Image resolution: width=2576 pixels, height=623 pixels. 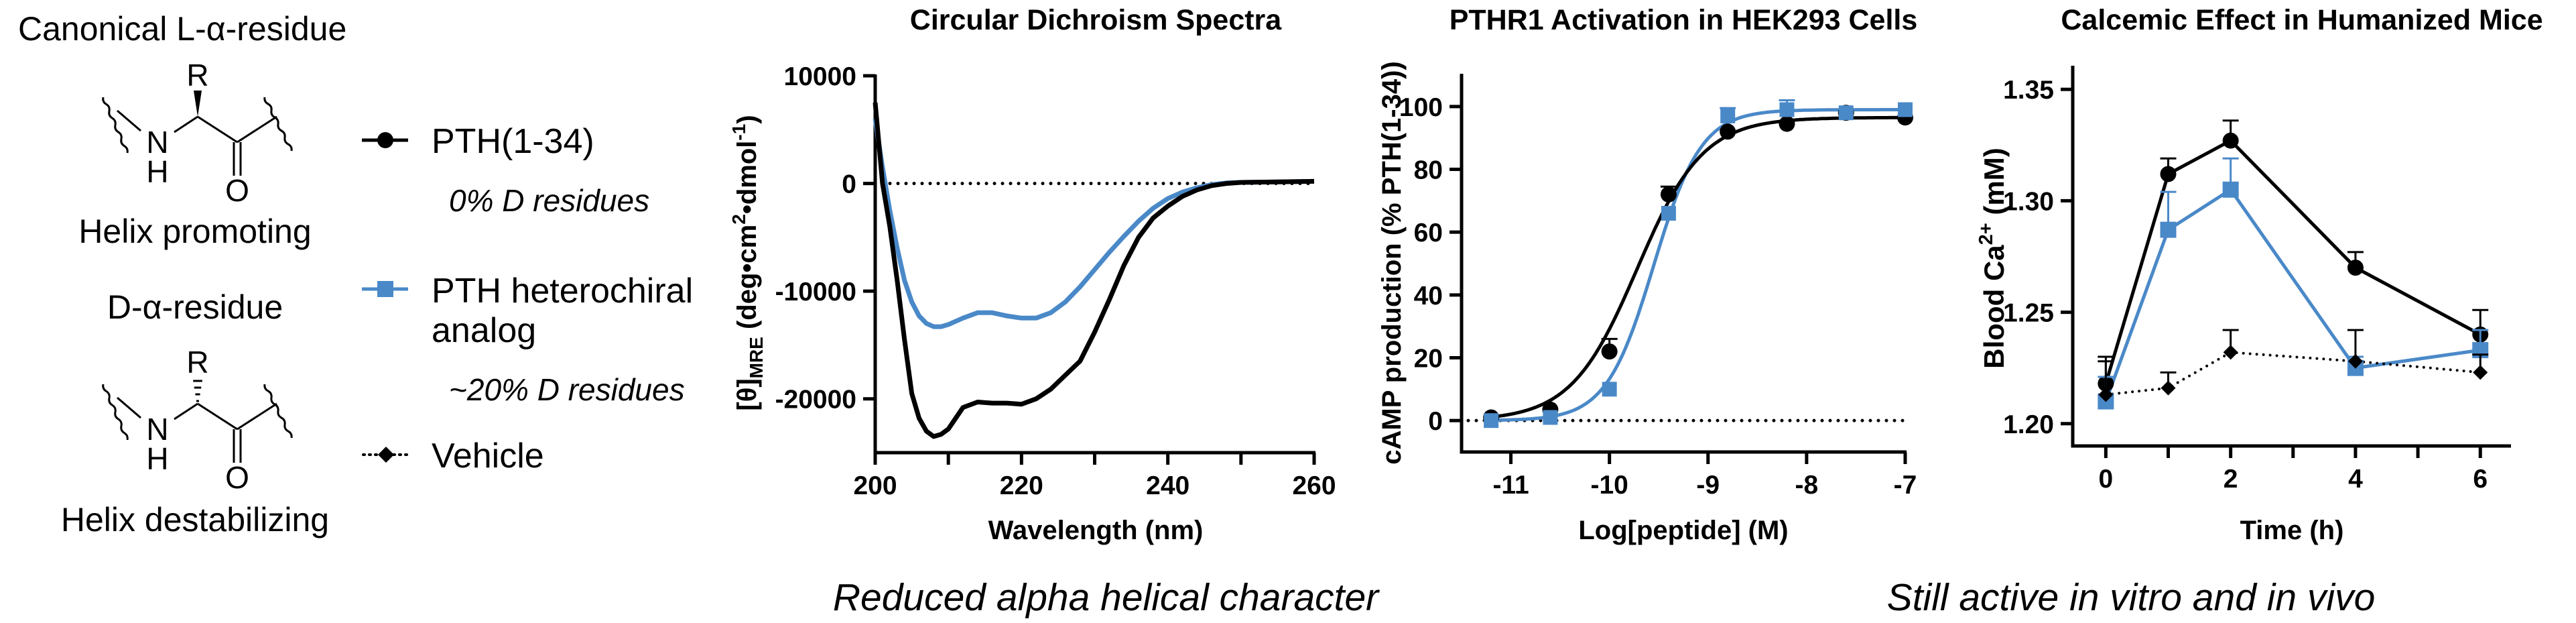 What do you see at coordinates (195, 307) in the screenshot?
I see `d-residue-title: D-α-residue` at bounding box center [195, 307].